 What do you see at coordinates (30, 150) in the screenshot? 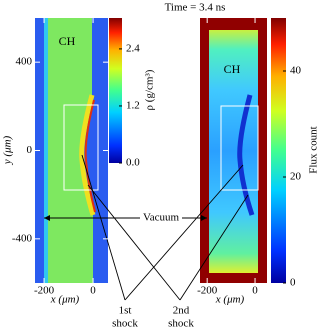
I see `y-tick-label: 0` at bounding box center [30, 150].